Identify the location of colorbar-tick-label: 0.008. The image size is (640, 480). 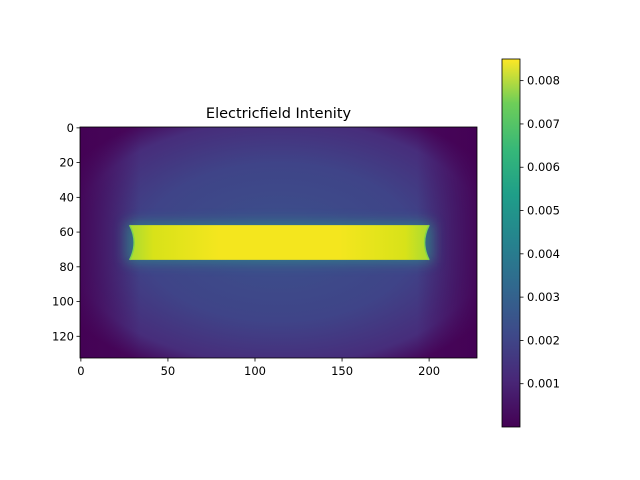
(543, 81).